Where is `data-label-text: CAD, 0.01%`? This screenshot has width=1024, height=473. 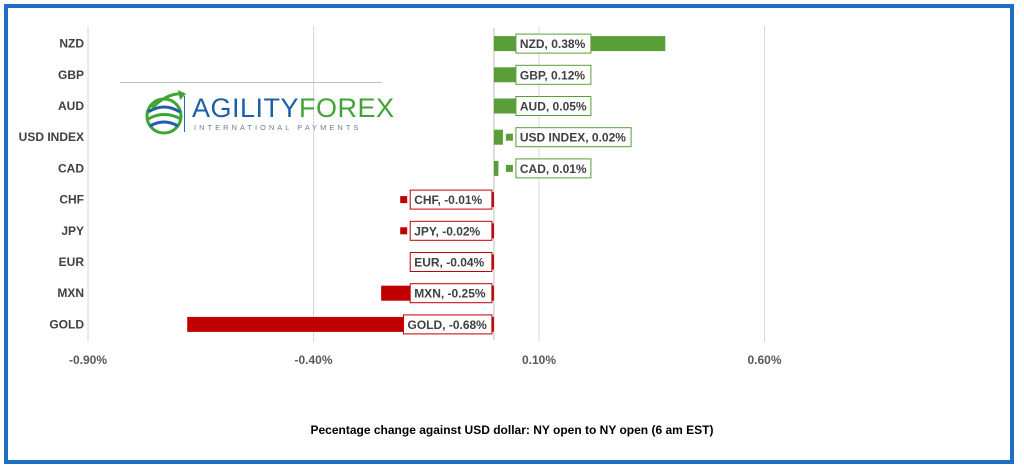
data-label-text: CAD, 0.01% is located at coordinates (553, 169).